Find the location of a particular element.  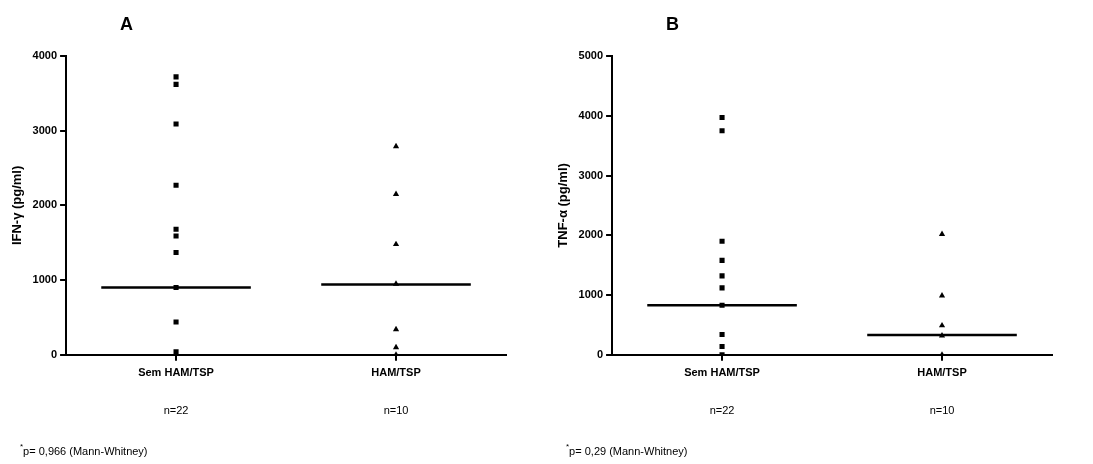

text: *p= 0,29 (Mann-Whitney) is located at coordinates (627, 449).